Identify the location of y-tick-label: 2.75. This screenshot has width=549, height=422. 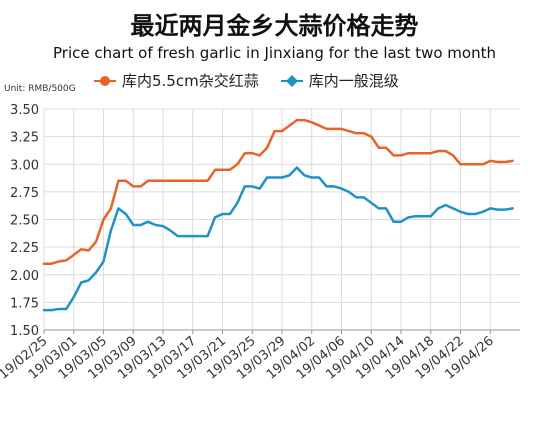
(24, 193).